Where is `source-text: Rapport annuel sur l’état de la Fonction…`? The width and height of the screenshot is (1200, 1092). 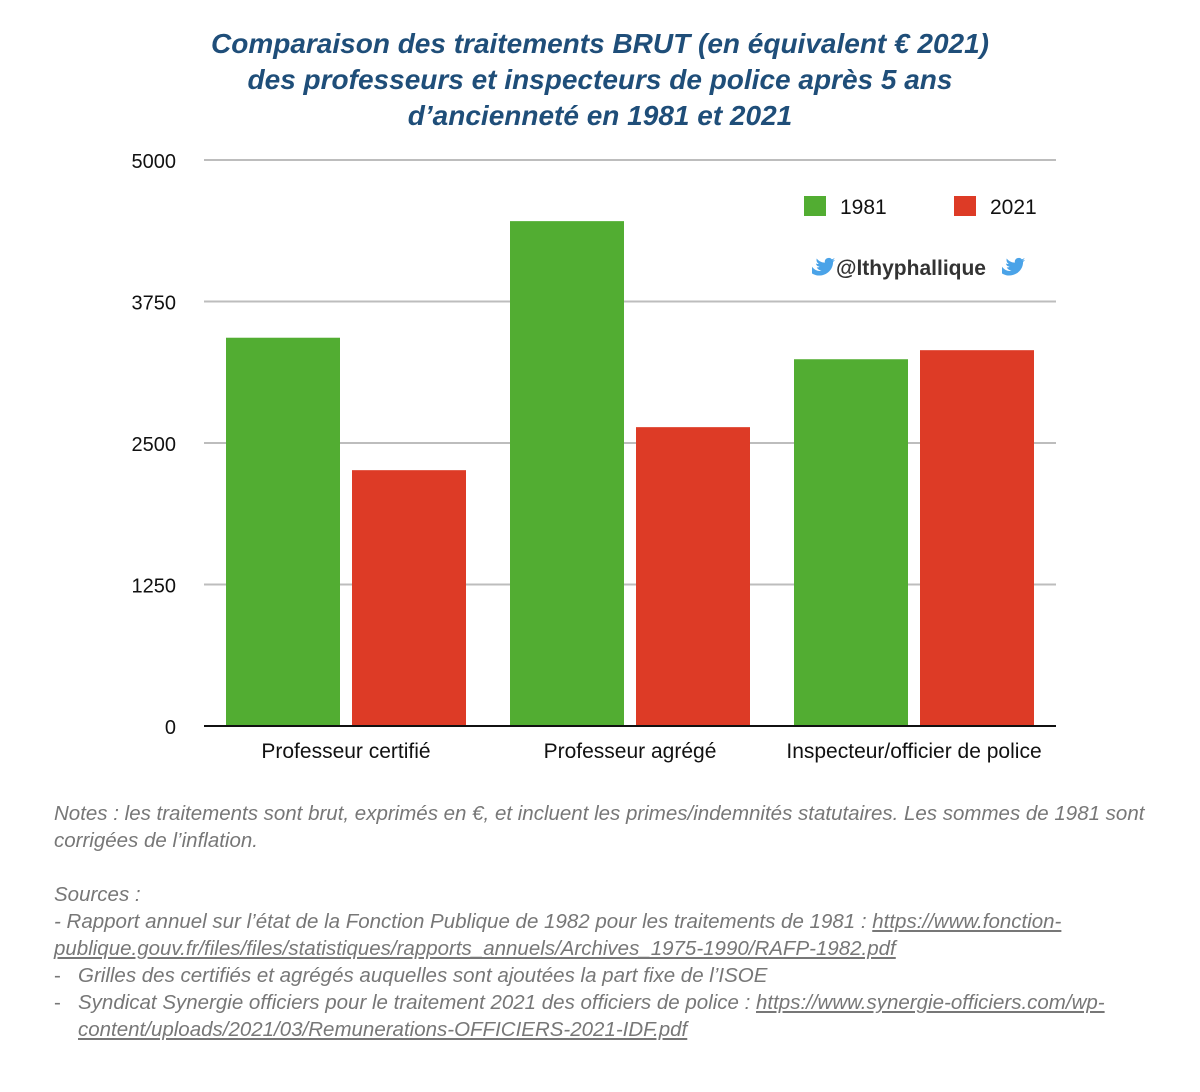
source-text: Rapport annuel sur l’état de la Fonction… is located at coordinates (469, 921).